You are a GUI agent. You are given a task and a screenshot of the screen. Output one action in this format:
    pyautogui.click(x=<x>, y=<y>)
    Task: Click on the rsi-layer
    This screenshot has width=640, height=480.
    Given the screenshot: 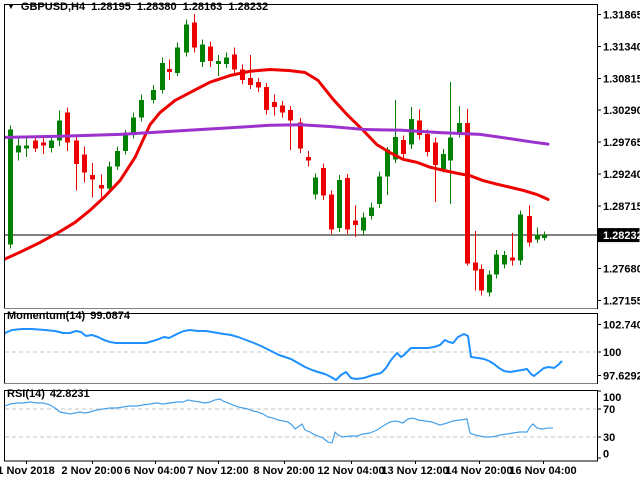 What is the action you would take?
    pyautogui.click(x=300, y=421)
    